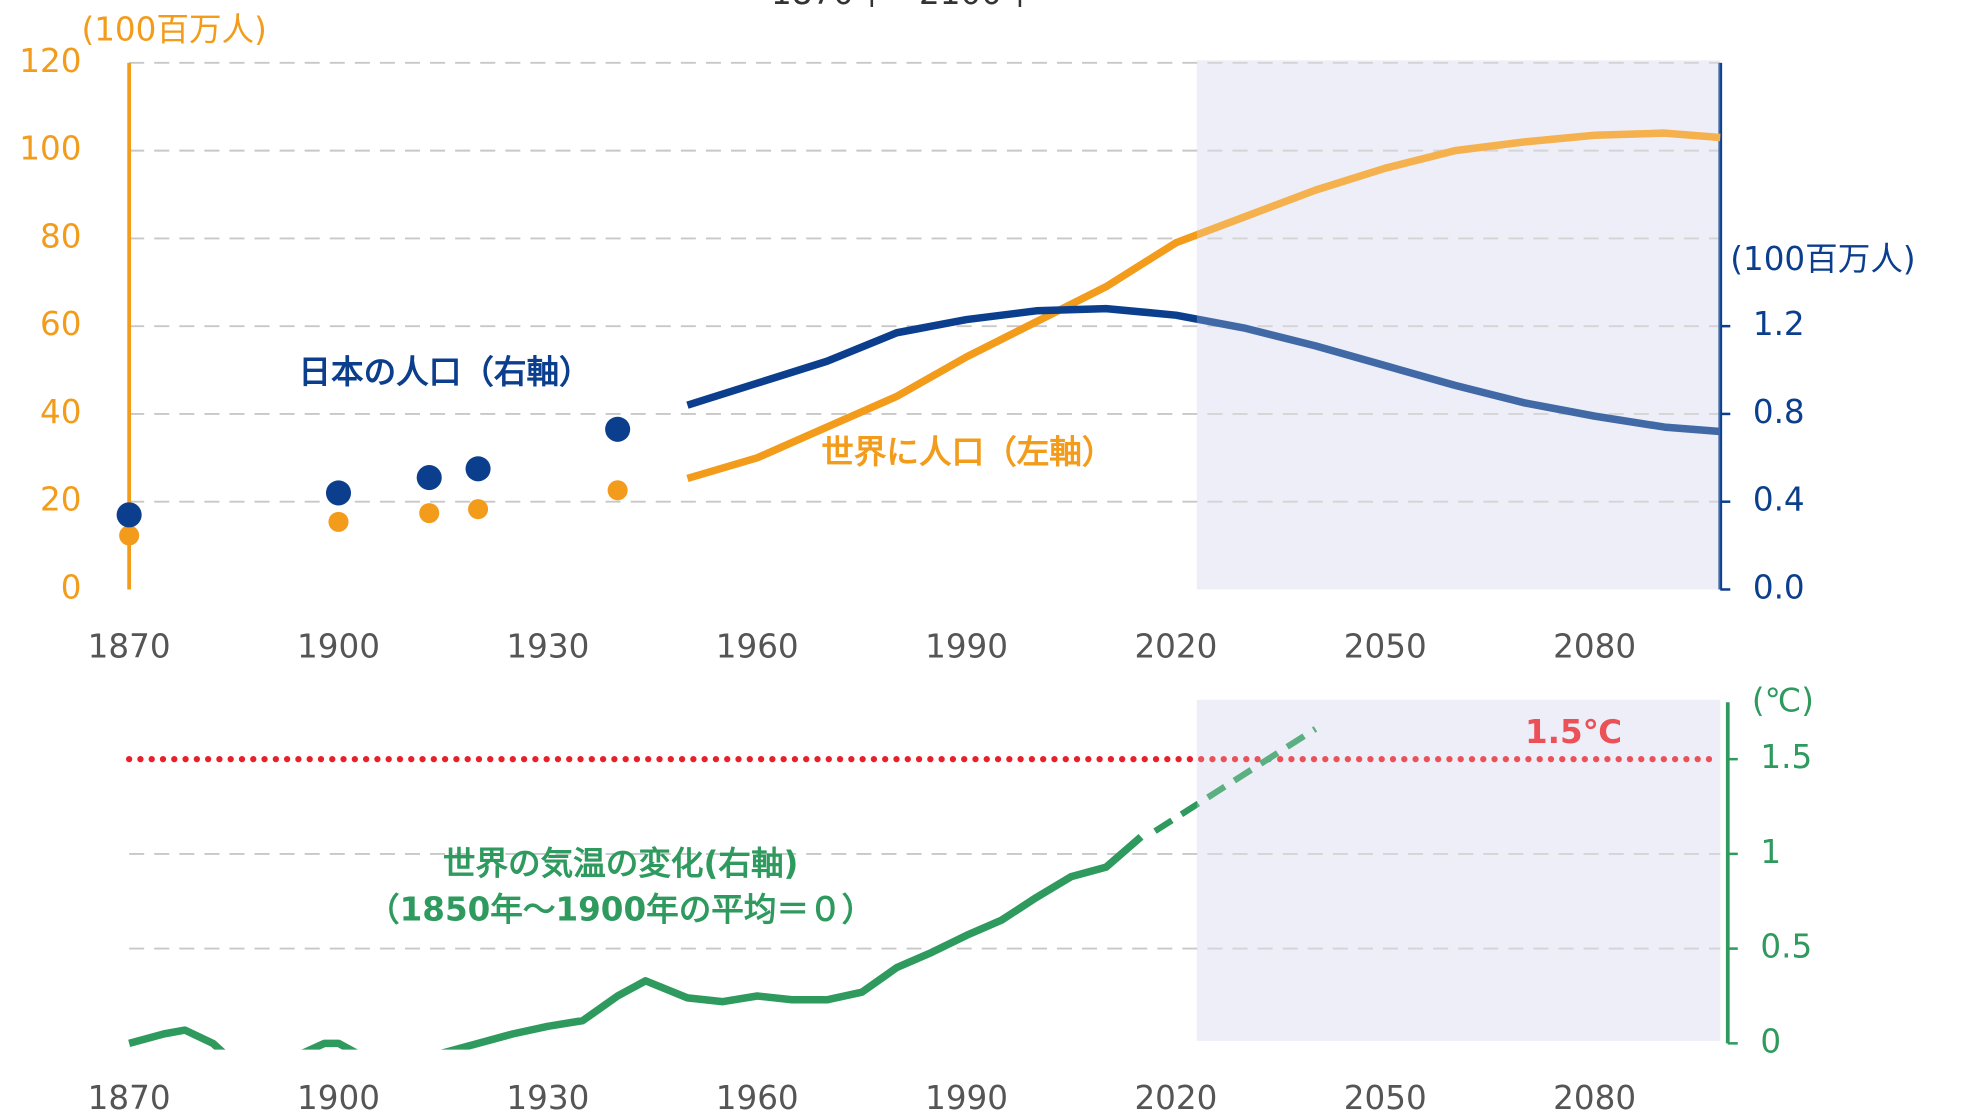 The width and height of the screenshot is (1966, 1120). I want to click on y2-axis-label: (100百万人), so click(1822, 259).